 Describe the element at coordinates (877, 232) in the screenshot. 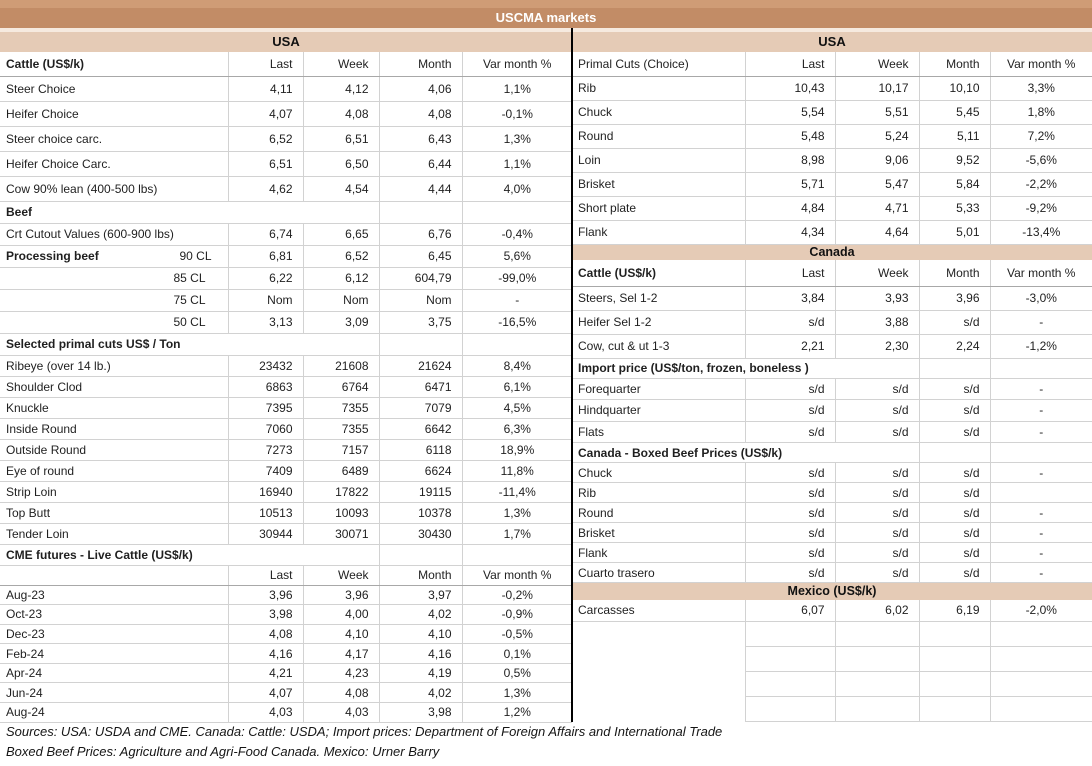

I see `value-cell: 4,64` at that location.